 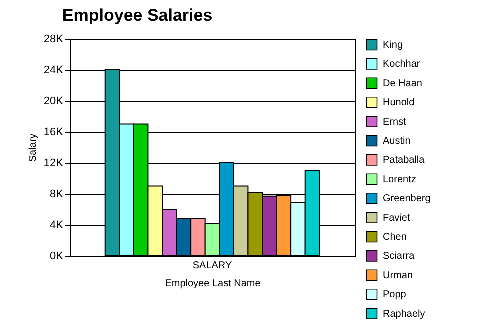 I want to click on legend-label: Austin, so click(x=397, y=141).